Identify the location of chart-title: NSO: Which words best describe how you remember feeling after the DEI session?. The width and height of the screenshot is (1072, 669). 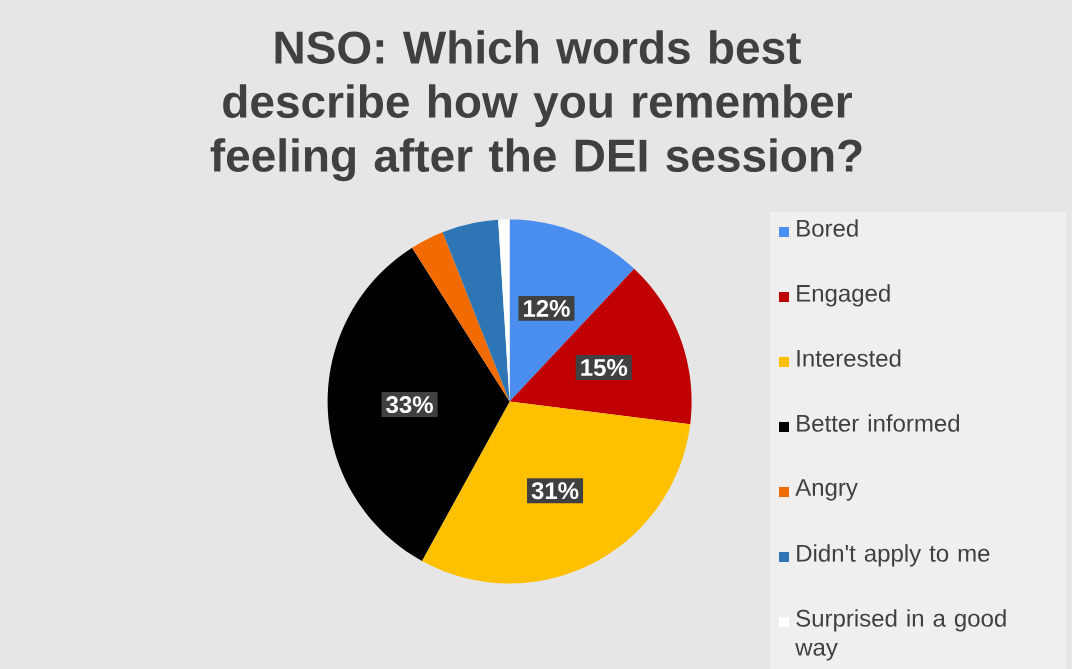
(536, 106).